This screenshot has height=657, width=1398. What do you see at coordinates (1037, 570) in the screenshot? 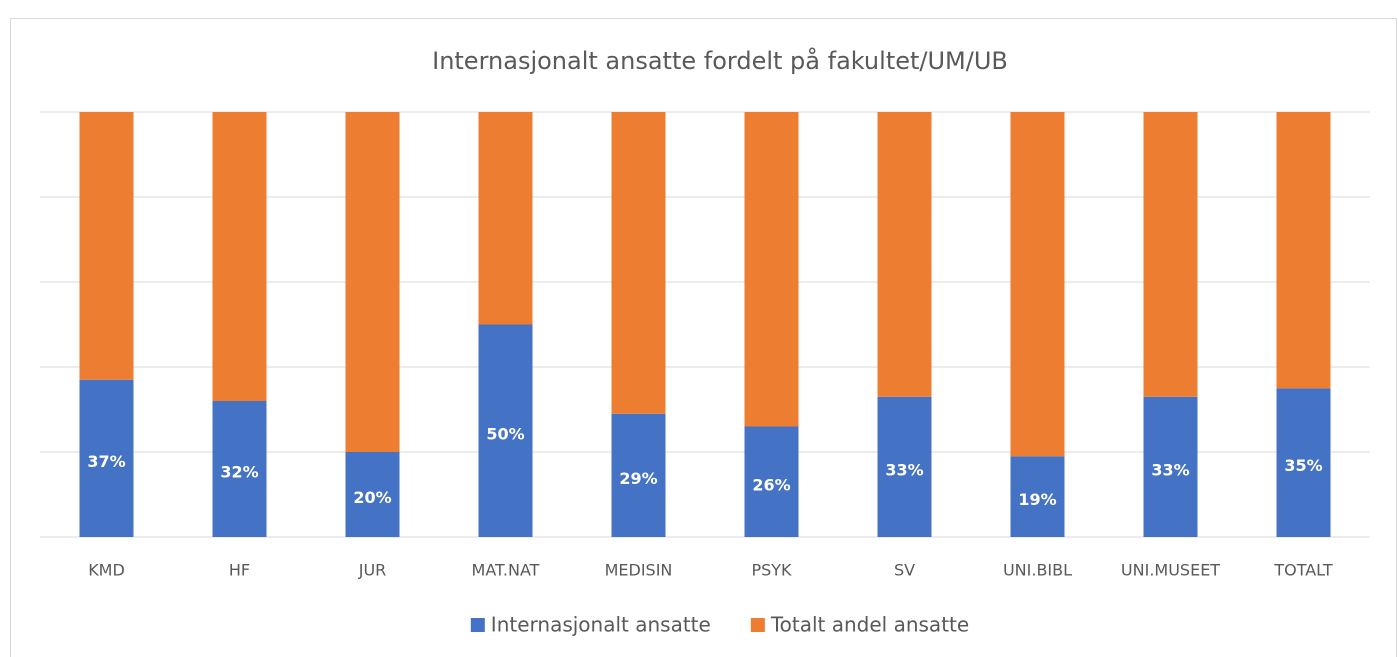
I see `x-tick-label: UNI.BIBL` at bounding box center [1037, 570].